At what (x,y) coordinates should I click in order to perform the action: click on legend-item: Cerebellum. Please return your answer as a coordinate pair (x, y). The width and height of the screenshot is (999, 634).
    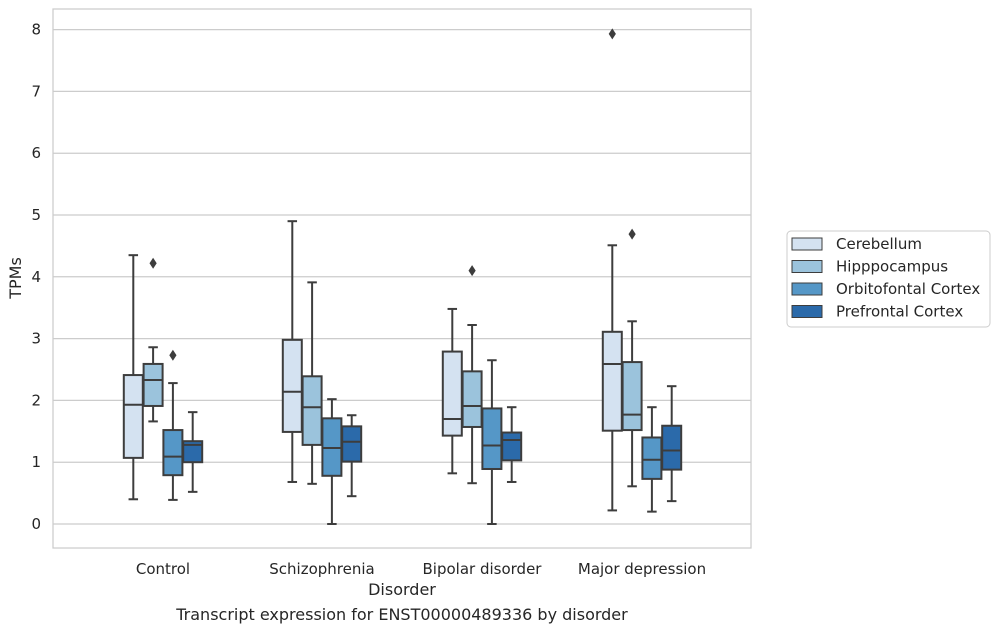
    Looking at the image, I should click on (856, 244).